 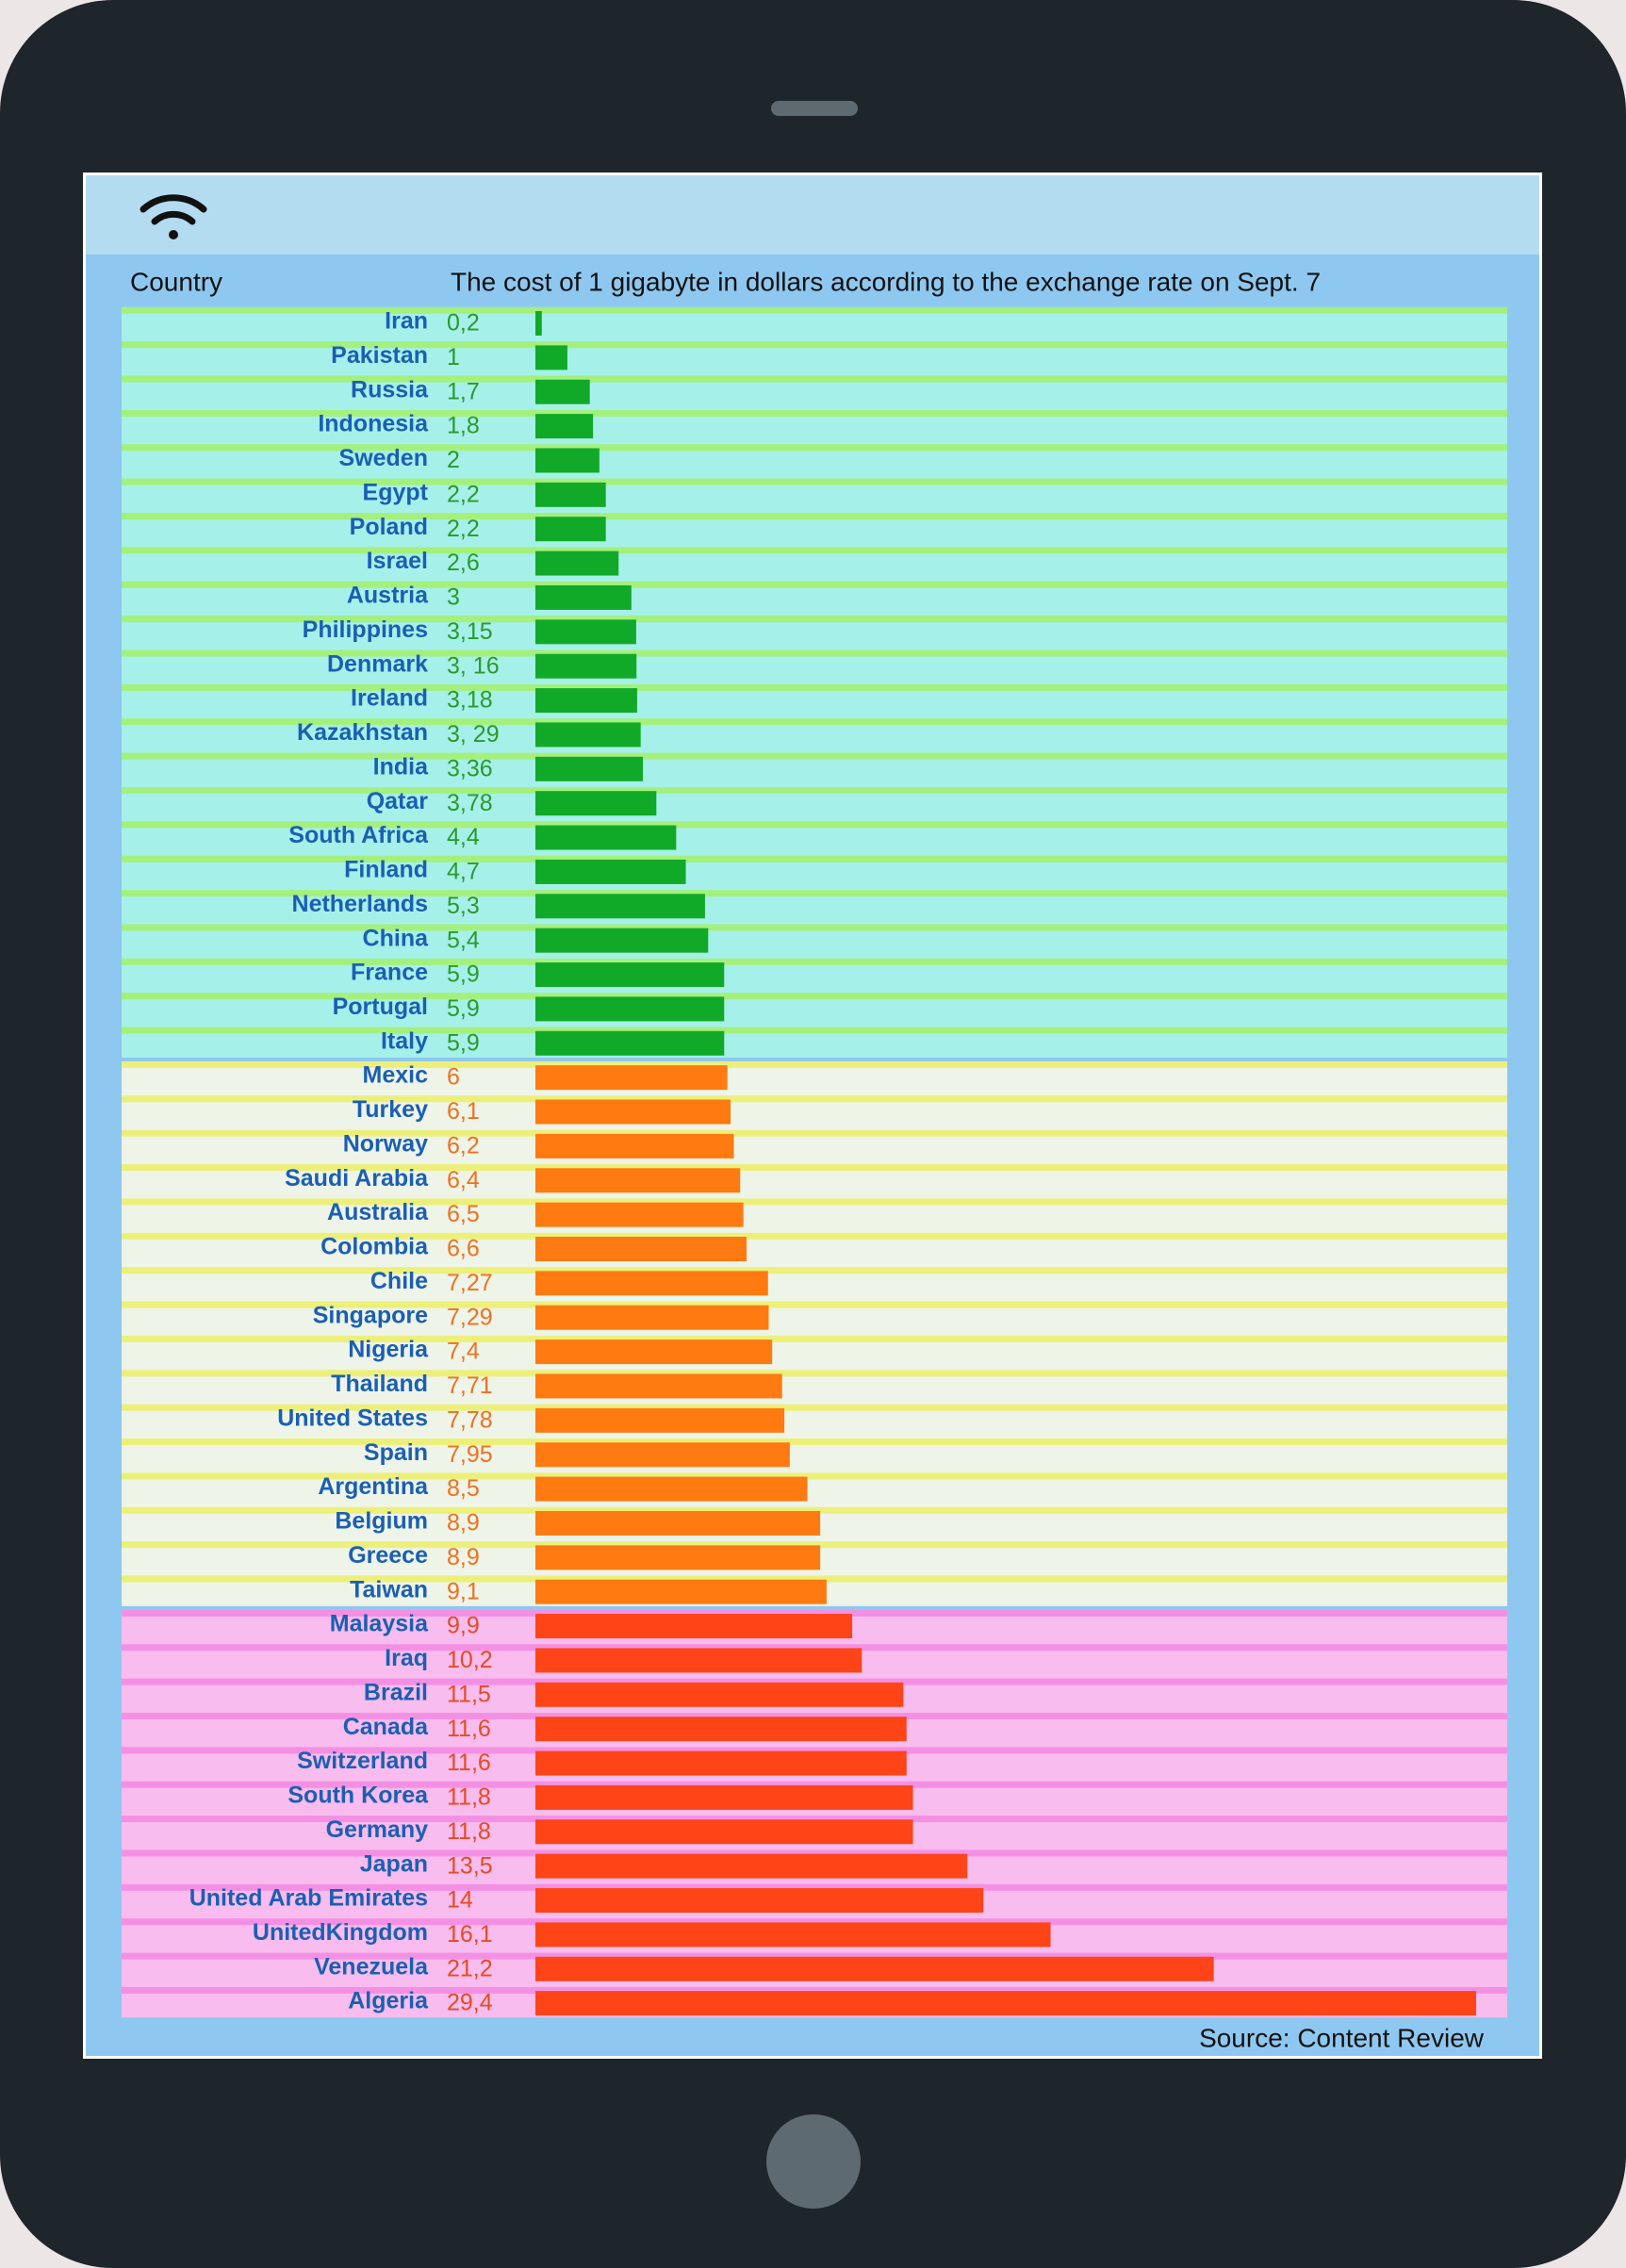 I want to click on category-label: Algeria, so click(x=388, y=2001).